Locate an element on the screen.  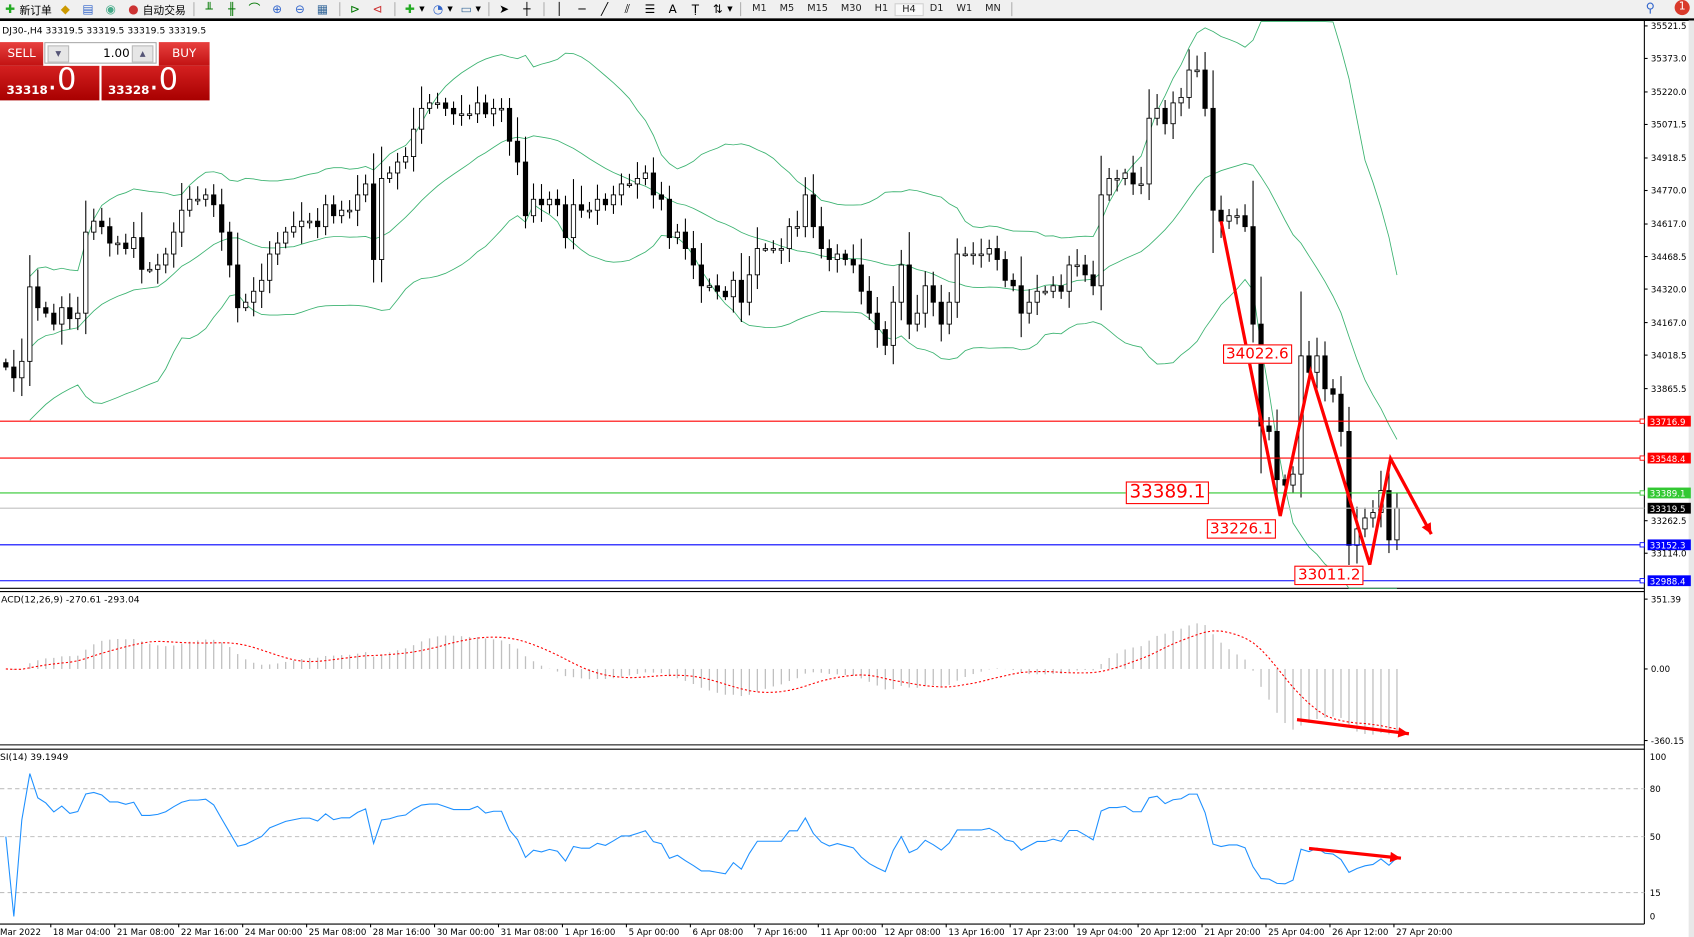
timeframe-d1: D1 is located at coordinates (936, 8).